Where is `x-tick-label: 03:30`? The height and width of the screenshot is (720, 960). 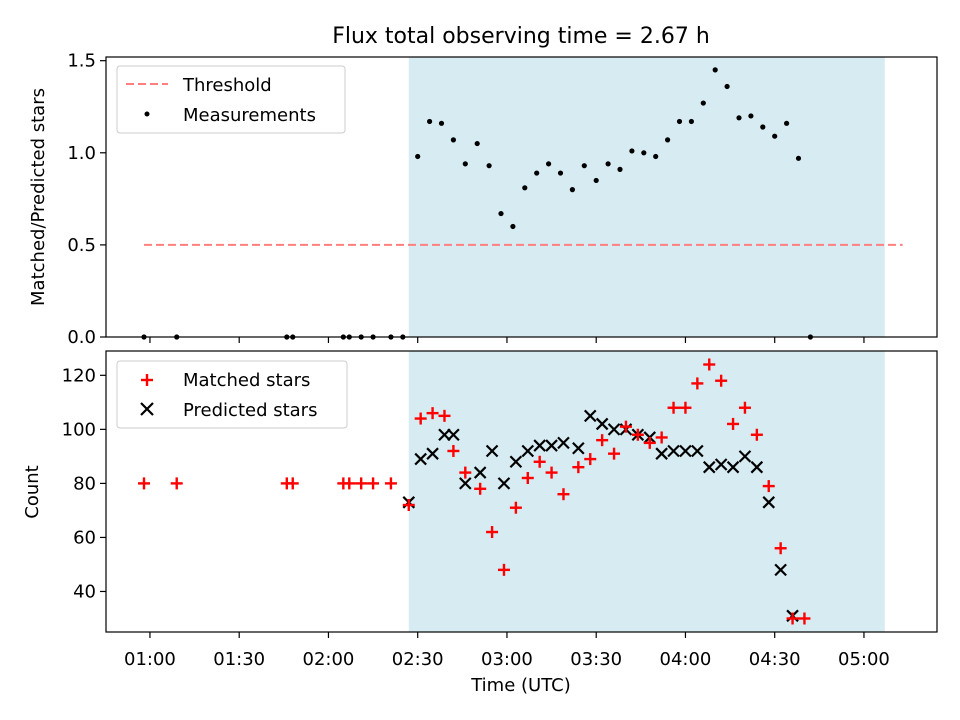
x-tick-label: 03:30 is located at coordinates (596, 659).